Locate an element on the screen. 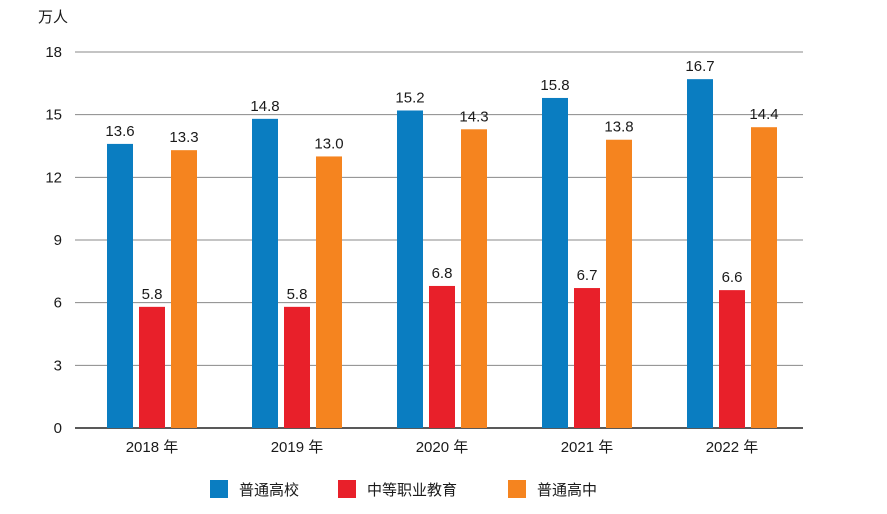  legend-label: 中等职业教育 is located at coordinates (412, 490).